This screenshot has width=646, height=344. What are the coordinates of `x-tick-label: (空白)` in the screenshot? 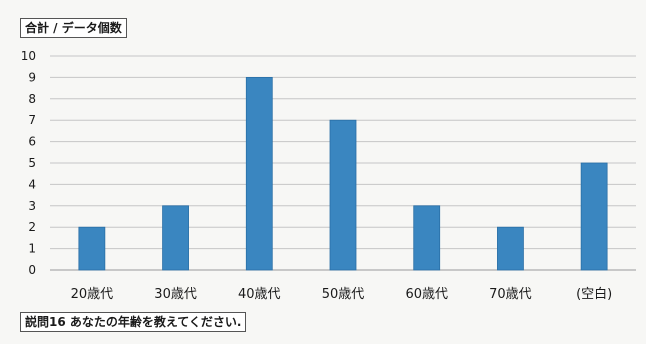 It's located at (594, 294).